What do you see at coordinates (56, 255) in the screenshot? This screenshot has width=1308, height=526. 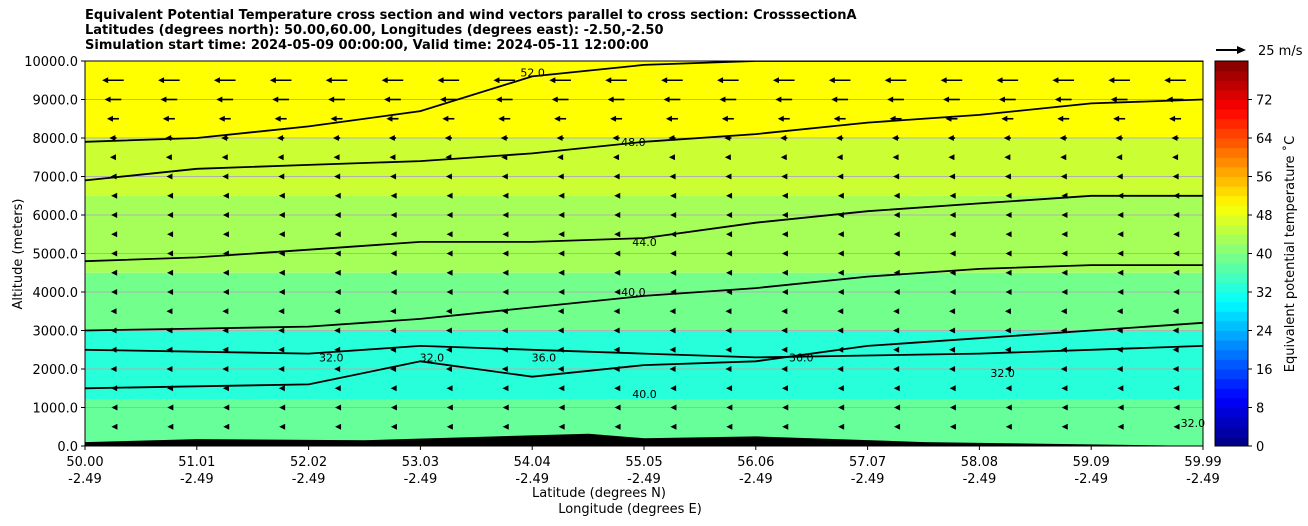 I see `y-tick-label: 5000.0` at bounding box center [56, 255].